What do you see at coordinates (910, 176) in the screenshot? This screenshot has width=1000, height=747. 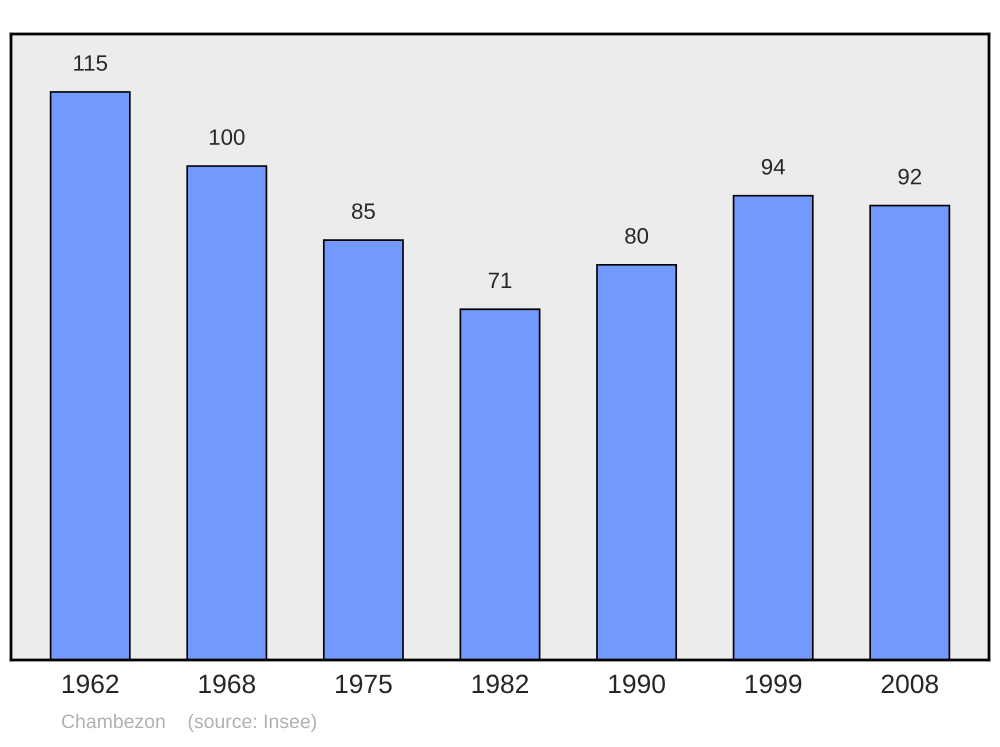 I see `data-label: 92` at bounding box center [910, 176].